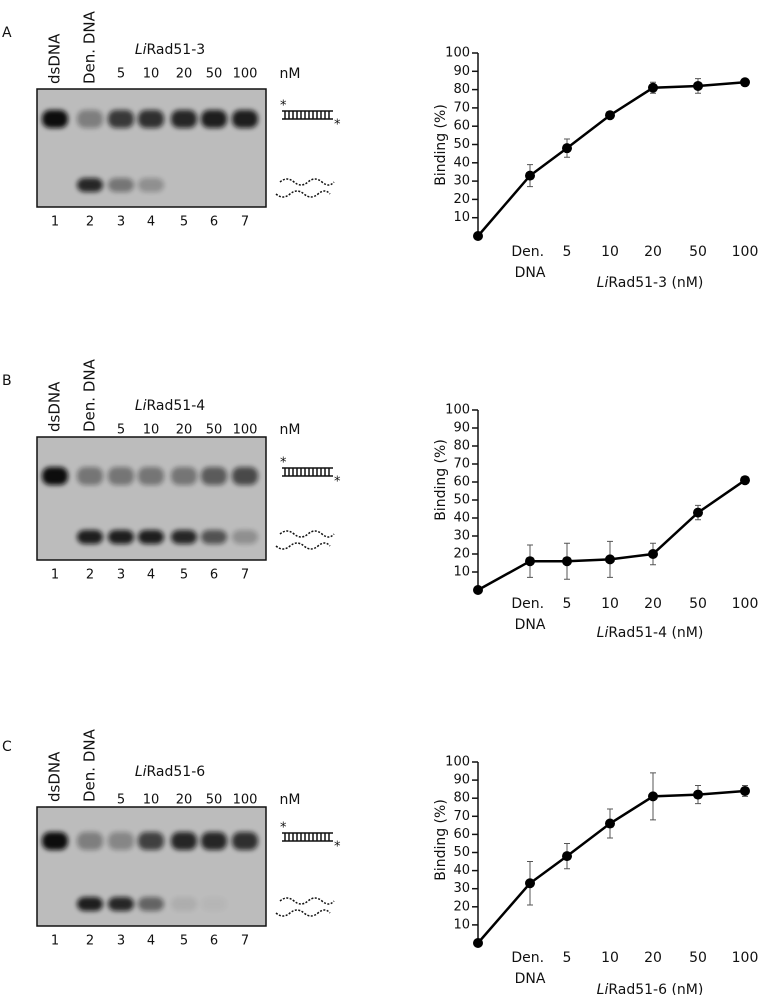 The height and width of the screenshot is (995, 763). What do you see at coordinates (90, 575) in the screenshot?
I see `lane-number: 2` at bounding box center [90, 575].